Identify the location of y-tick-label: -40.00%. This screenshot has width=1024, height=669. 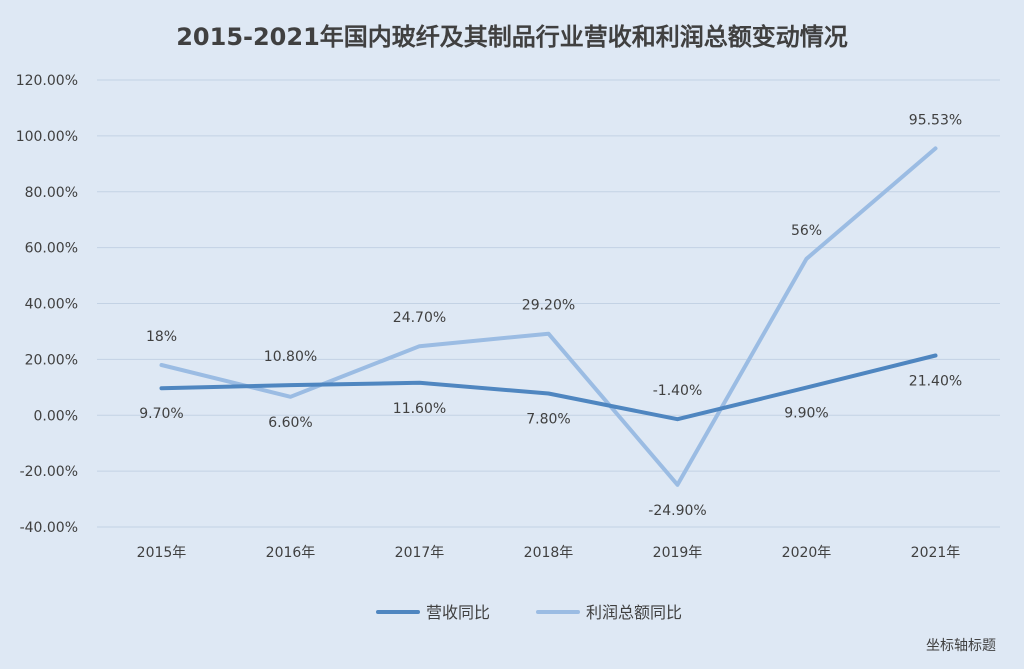
(49, 528).